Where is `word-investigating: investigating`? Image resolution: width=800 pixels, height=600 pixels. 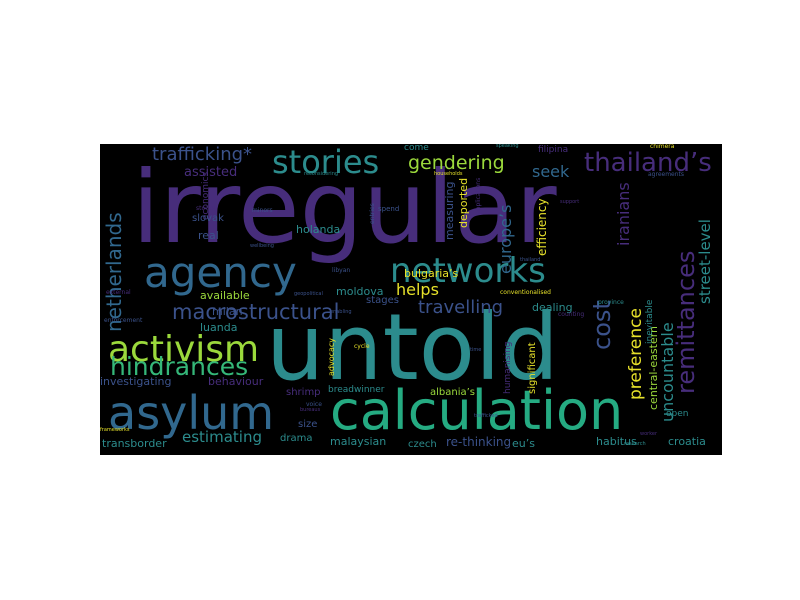
word-investigating: investigating is located at coordinates (136, 381).